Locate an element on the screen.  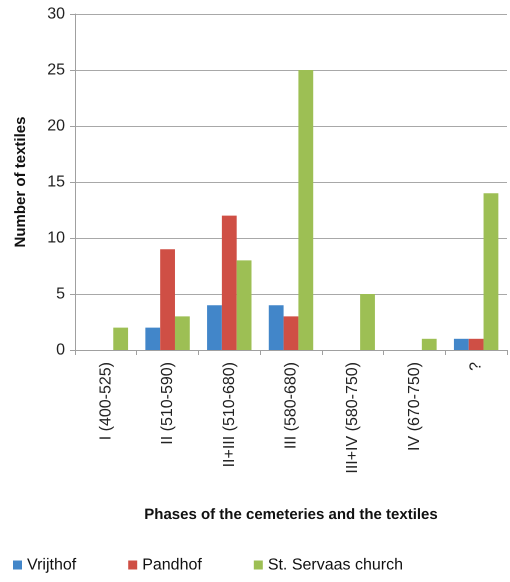
y-tick-label: 20 is located at coordinates (56, 126).